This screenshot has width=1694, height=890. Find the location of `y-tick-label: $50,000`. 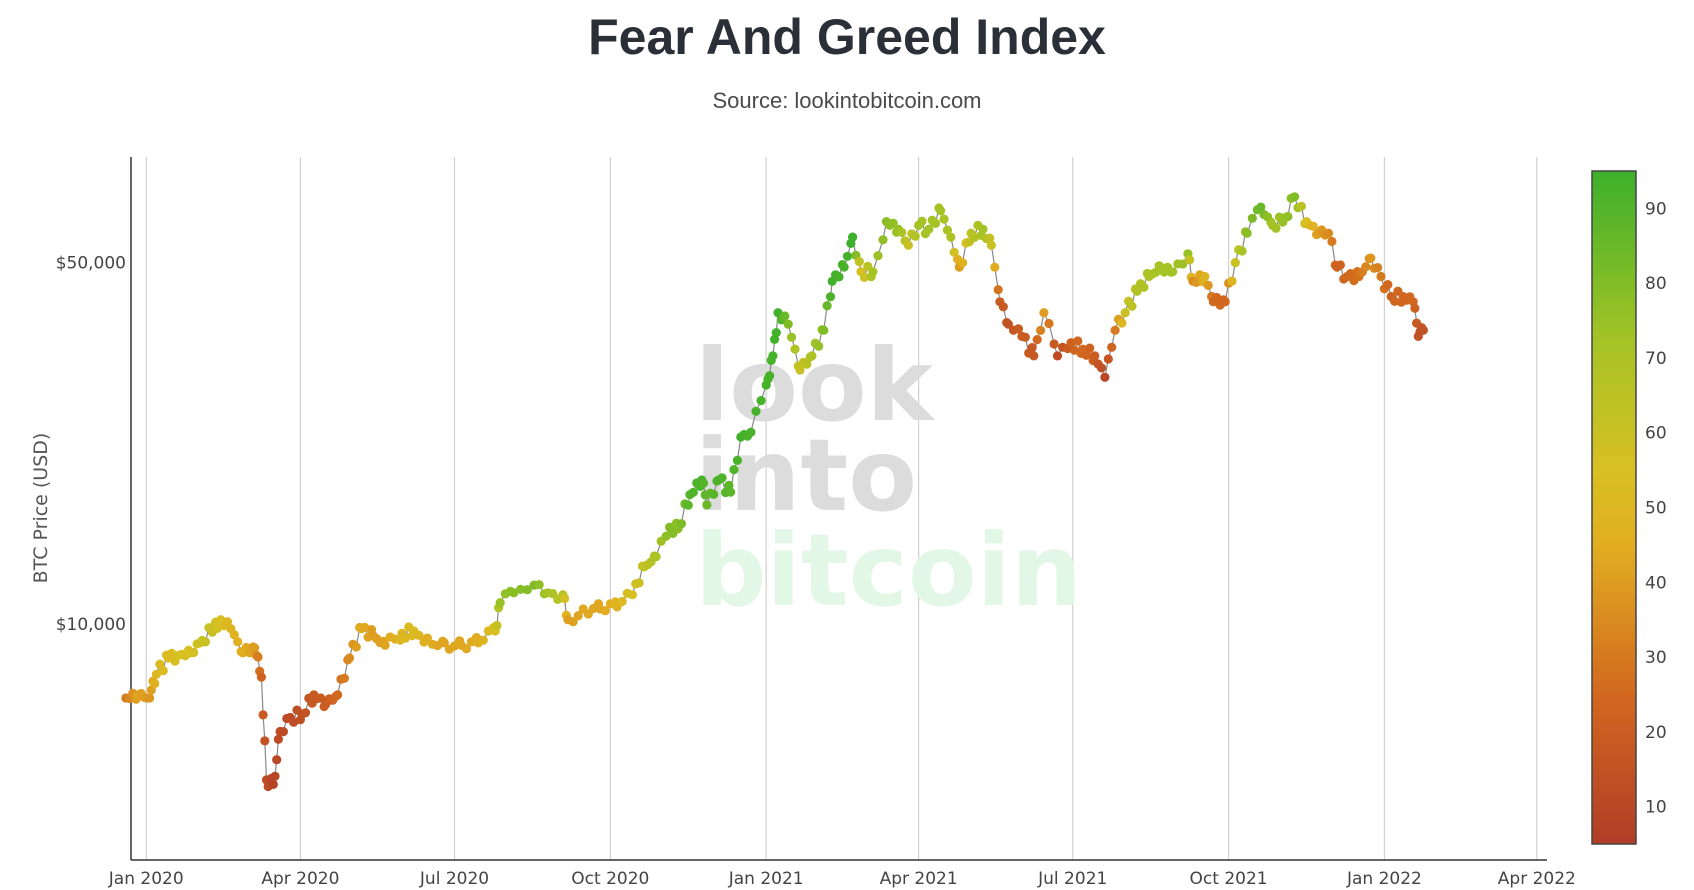

y-tick-label: $50,000 is located at coordinates (91, 264).